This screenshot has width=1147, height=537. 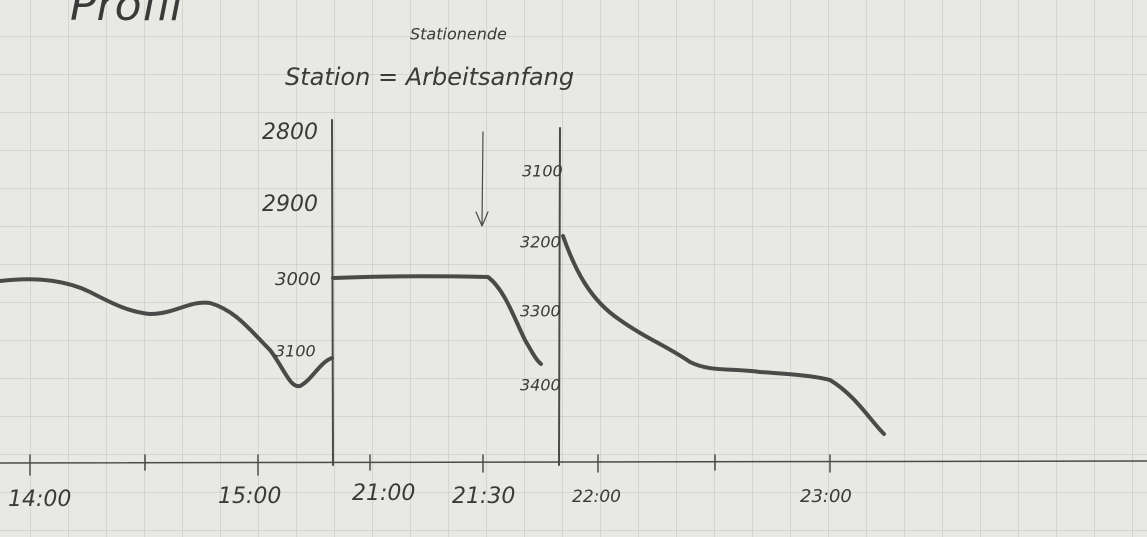 What do you see at coordinates (332, 292) in the screenshot?
I see `left-axis-line` at bounding box center [332, 292].